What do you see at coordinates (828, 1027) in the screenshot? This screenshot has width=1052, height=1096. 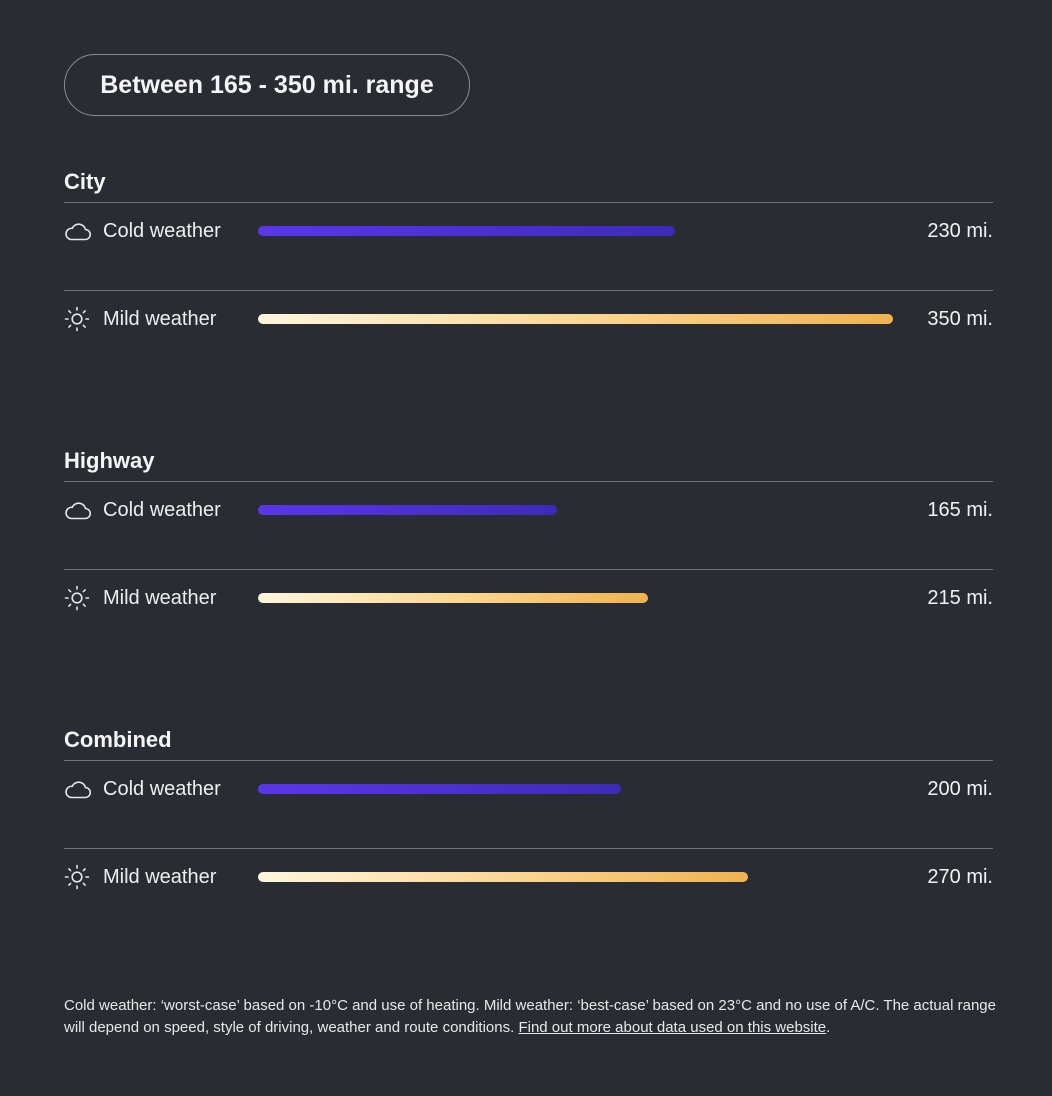 I see `footnote-end: .` at bounding box center [828, 1027].